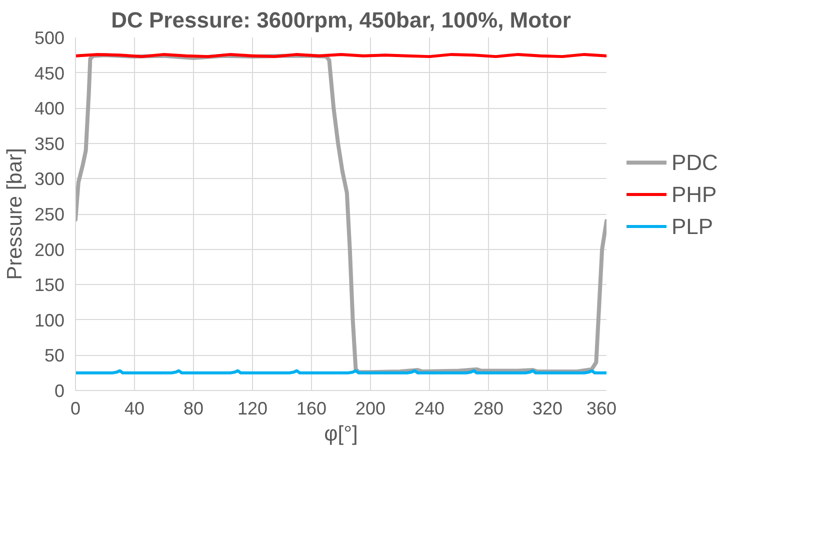  I want to click on x-axis-title: φ[°], so click(341, 434).